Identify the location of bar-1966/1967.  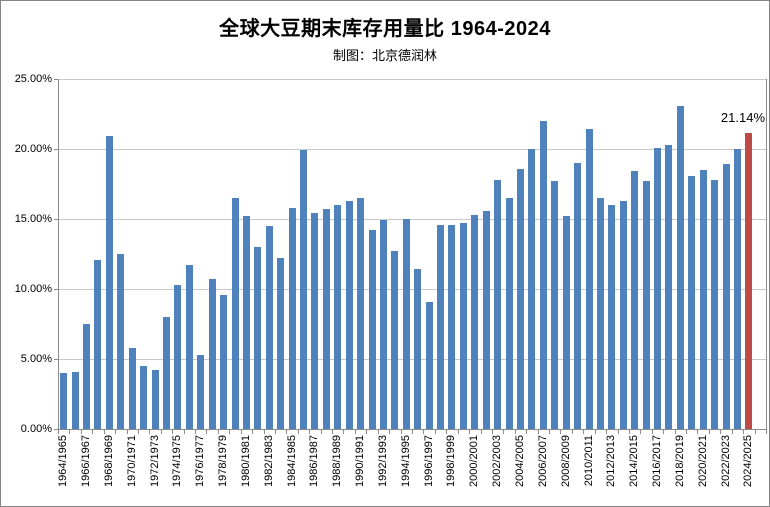
(87, 376).